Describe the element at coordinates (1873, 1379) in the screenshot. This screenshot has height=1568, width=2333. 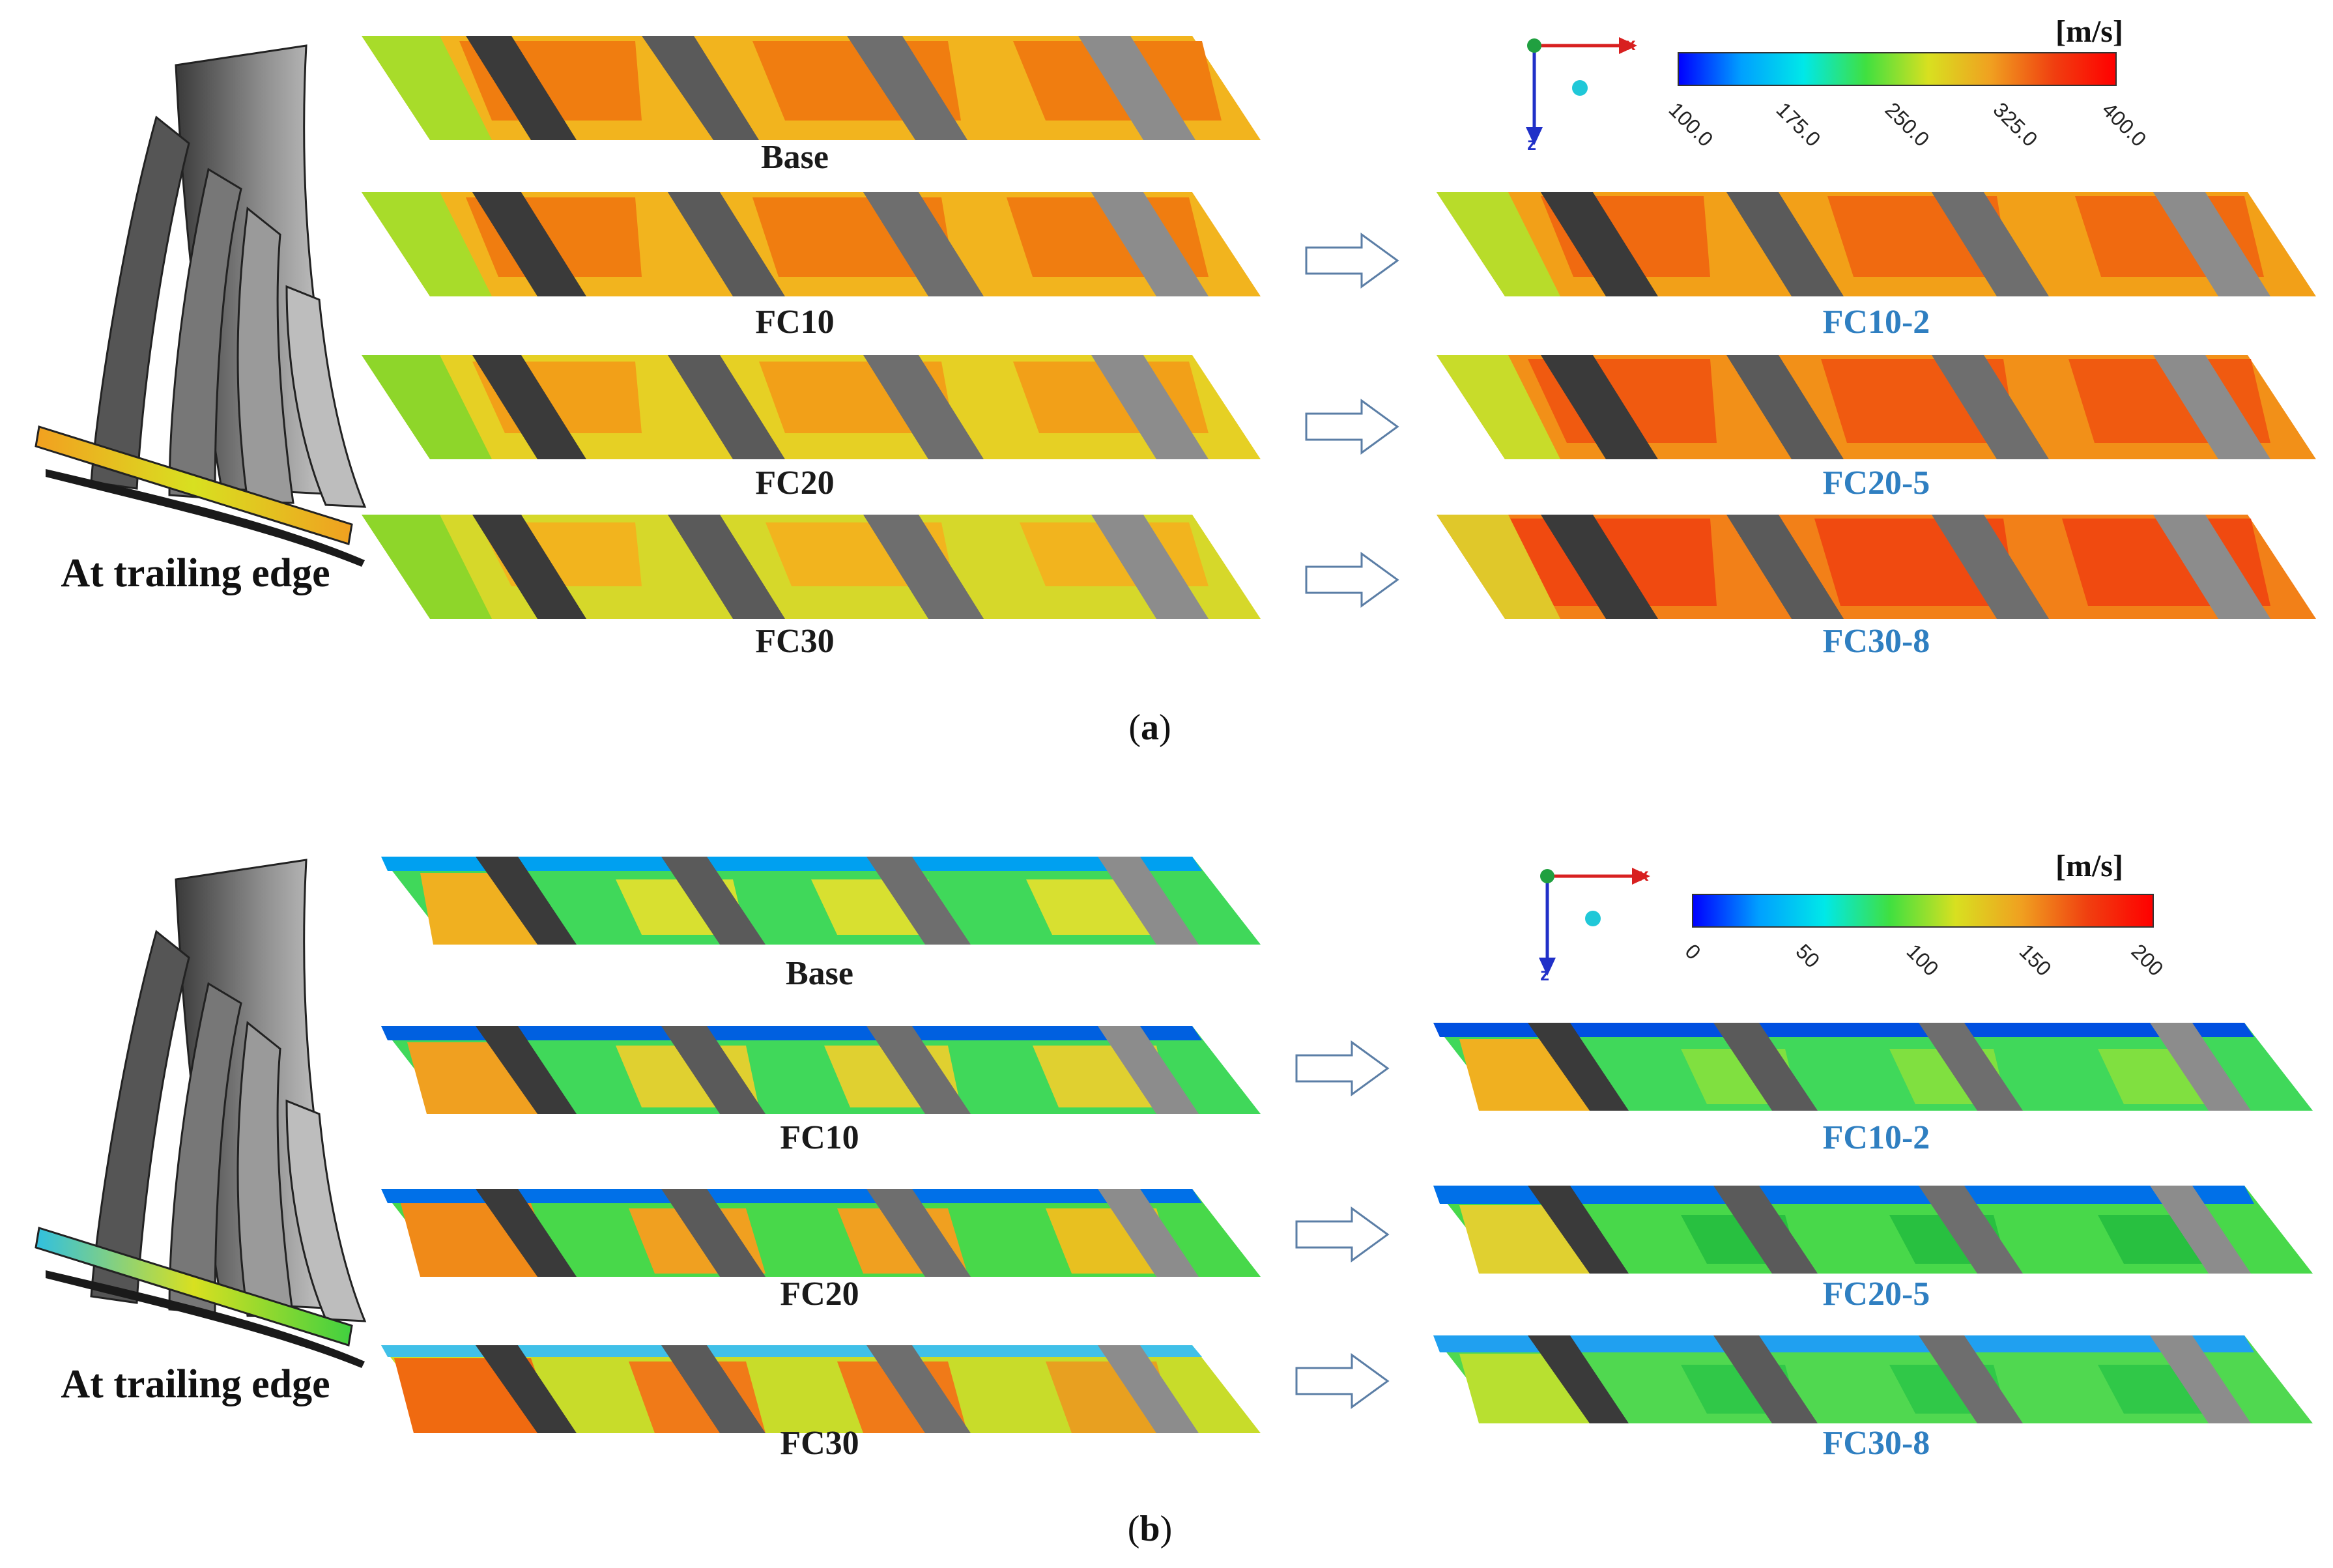
I see `contour-fc30-8-b` at that location.